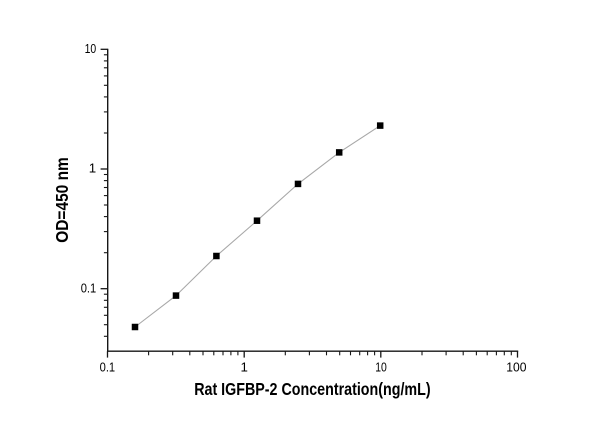  What do you see at coordinates (516, 366) in the screenshot?
I see `svg-text: 100` at bounding box center [516, 366].